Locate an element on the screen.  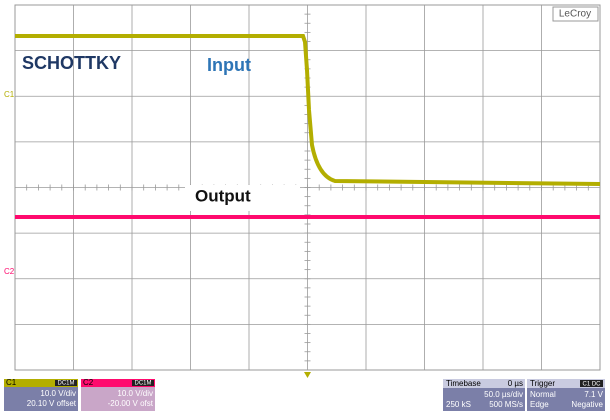
c1-scale: 10.0 V/div is located at coordinates (58, 393).